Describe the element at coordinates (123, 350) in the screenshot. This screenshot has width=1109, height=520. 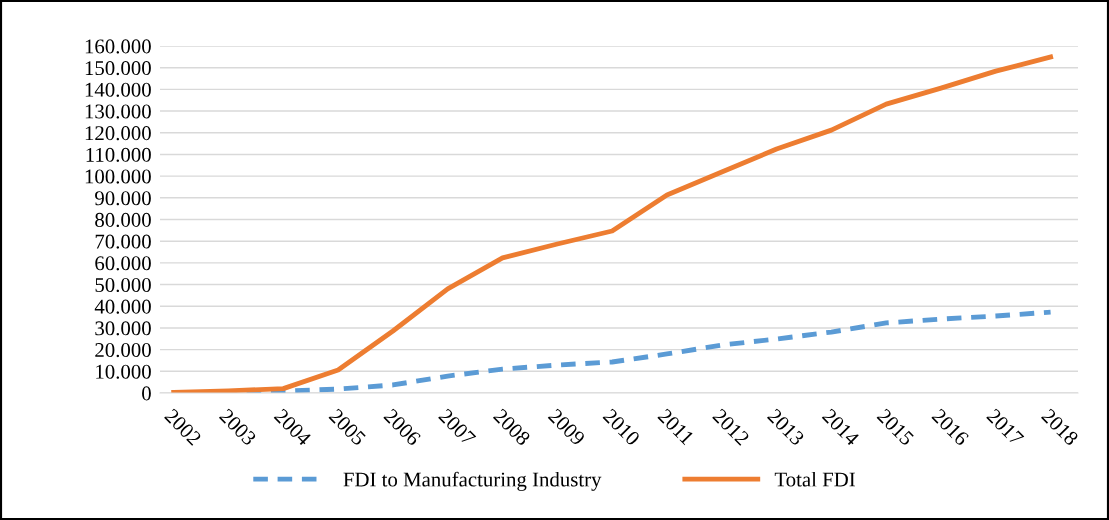
I see `y-tick-label: 20.000` at that location.